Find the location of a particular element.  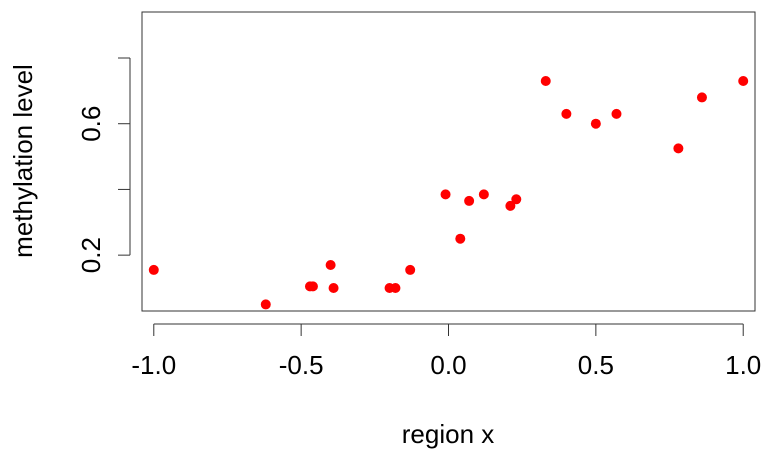

x-tick-label: -0.5 is located at coordinates (301, 365).